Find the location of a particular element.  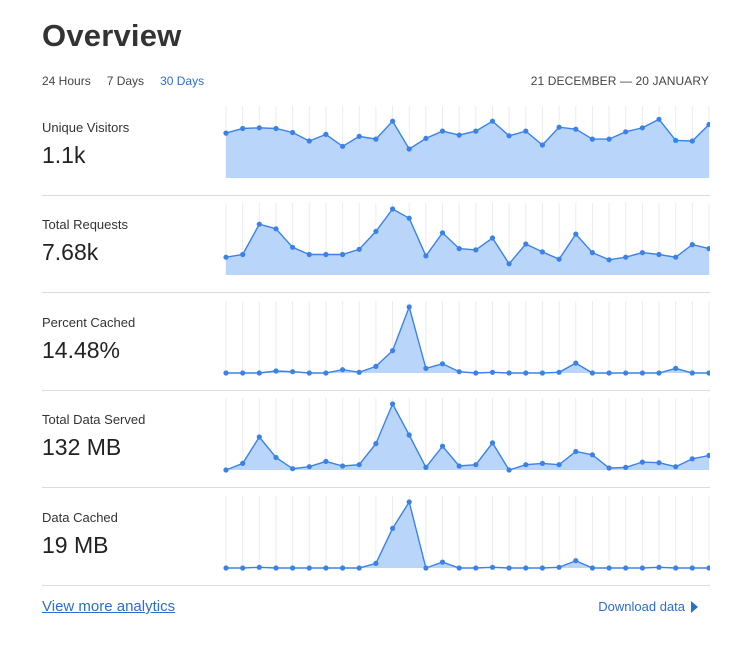

date-range-label: 21 DECEMBER — 20 JANUARY is located at coordinates (619, 81).